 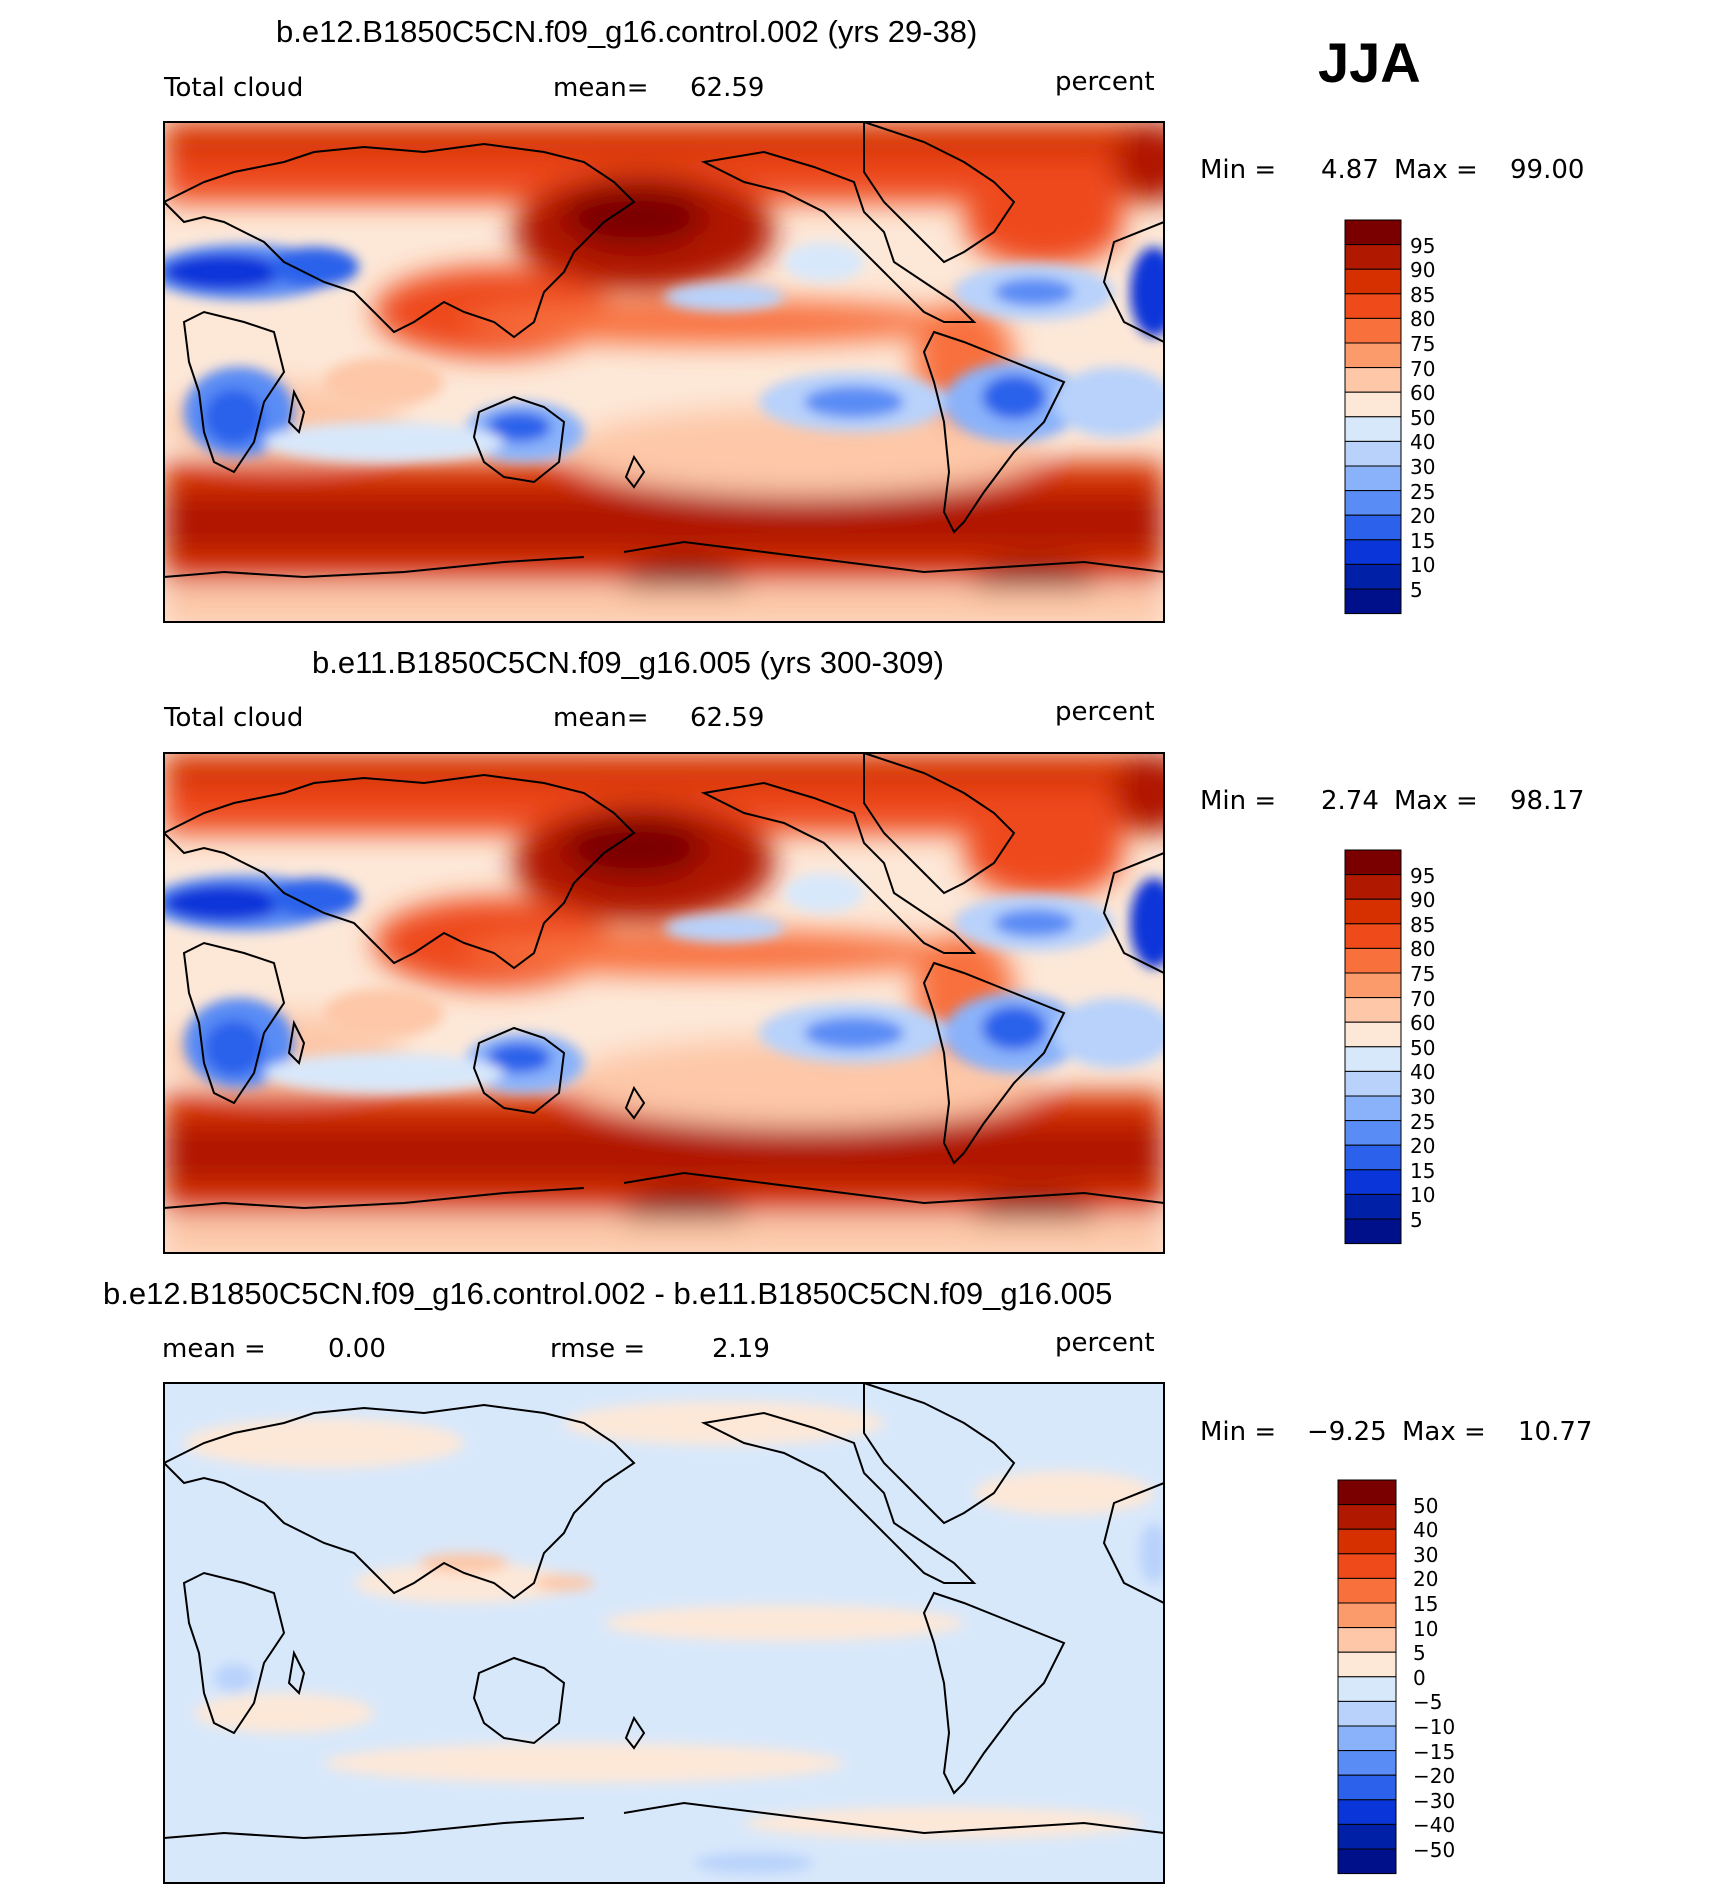 I want to click on panel3-mean-value: 0.00, so click(x=357, y=1349).